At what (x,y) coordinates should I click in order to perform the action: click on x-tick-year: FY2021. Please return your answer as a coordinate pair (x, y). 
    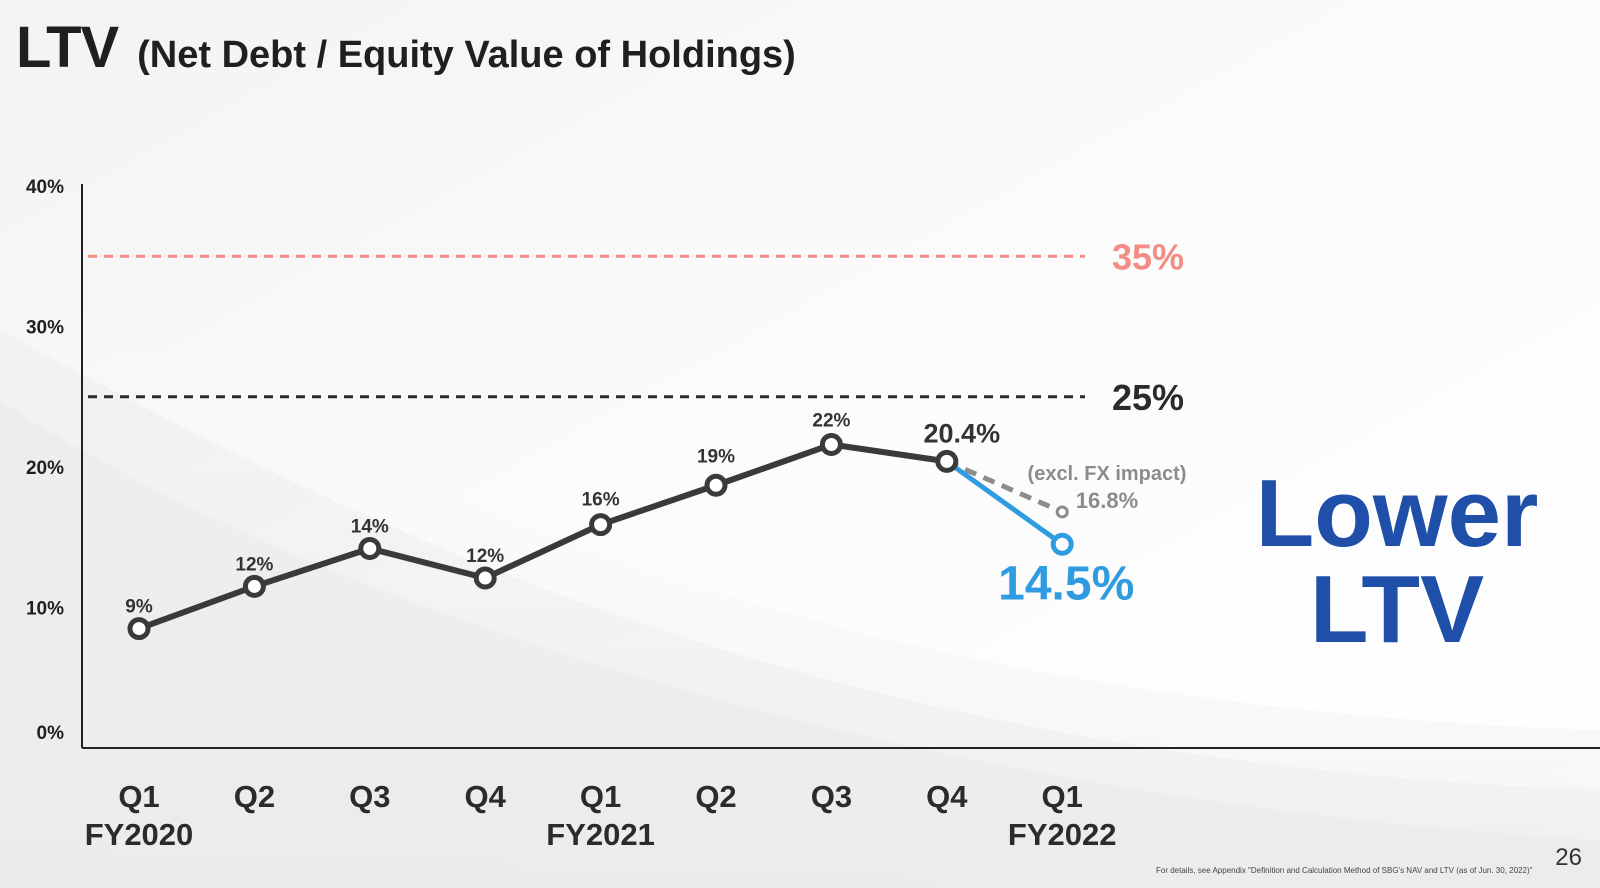
    Looking at the image, I should click on (600, 834).